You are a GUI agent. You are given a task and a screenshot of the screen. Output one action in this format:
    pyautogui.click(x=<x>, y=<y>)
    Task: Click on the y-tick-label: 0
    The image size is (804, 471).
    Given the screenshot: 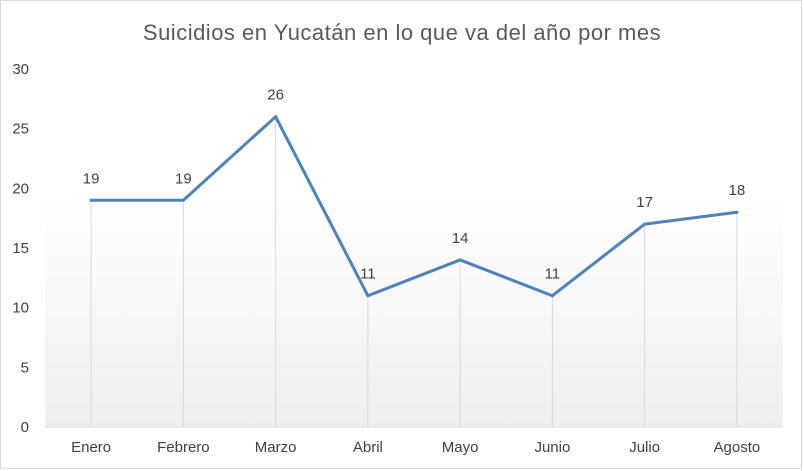 What is the action you would take?
    pyautogui.click(x=25, y=427)
    